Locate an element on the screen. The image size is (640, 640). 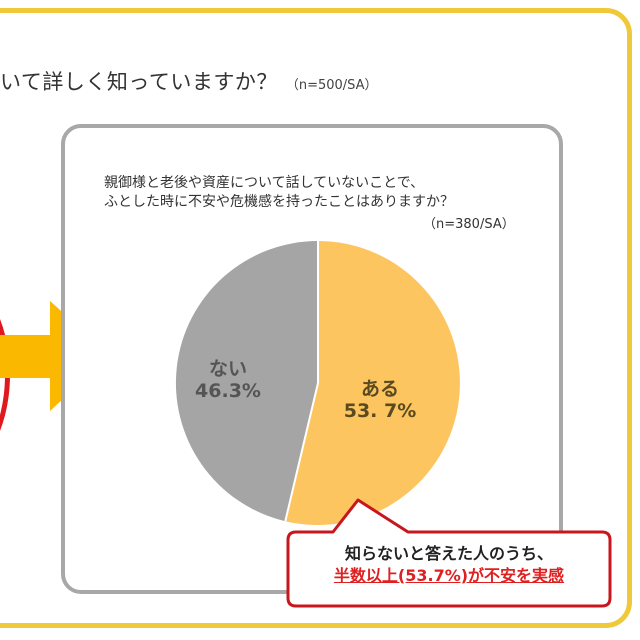
main-question-text: いて詳しく知っていますか？ is located at coordinates (139, 82).